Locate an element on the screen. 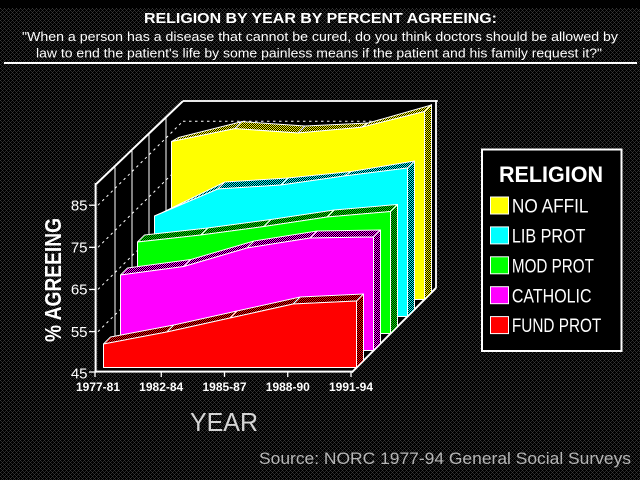 The image size is (640, 480). svg-text: 55 is located at coordinates (79, 332).